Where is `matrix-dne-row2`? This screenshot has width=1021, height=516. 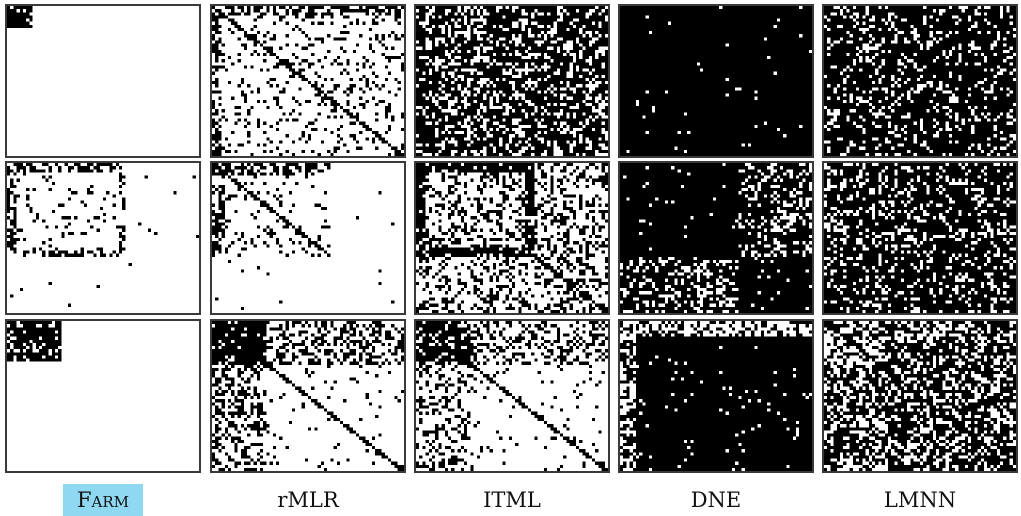
matrix-dne-row2 is located at coordinates (716, 238).